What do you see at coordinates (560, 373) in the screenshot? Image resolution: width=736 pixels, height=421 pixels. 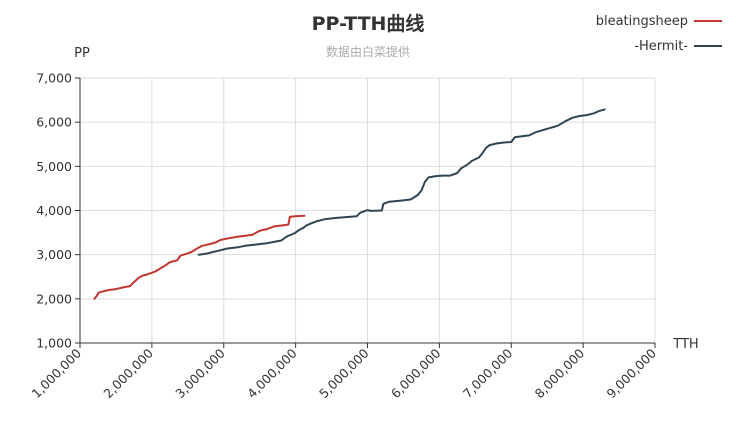 I see `x-tick-label: 8,000,000` at bounding box center [560, 373].